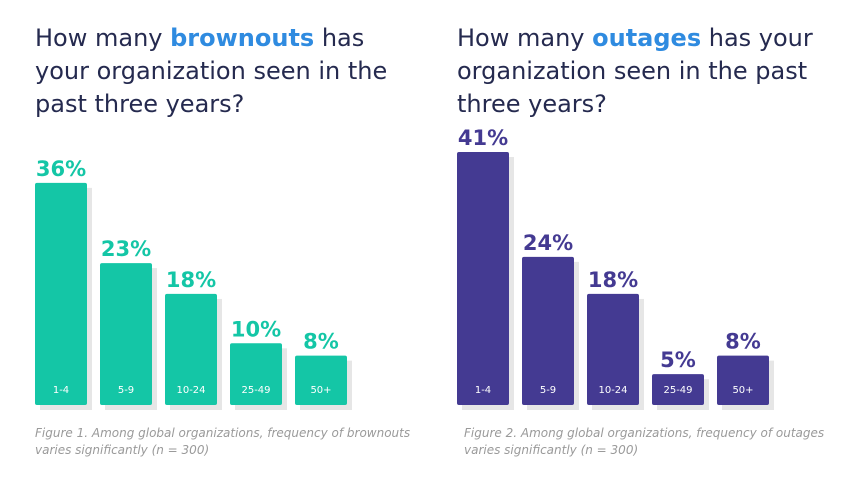  Describe the element at coordinates (61, 169) in the screenshot. I see `value-label: 36%` at that location.